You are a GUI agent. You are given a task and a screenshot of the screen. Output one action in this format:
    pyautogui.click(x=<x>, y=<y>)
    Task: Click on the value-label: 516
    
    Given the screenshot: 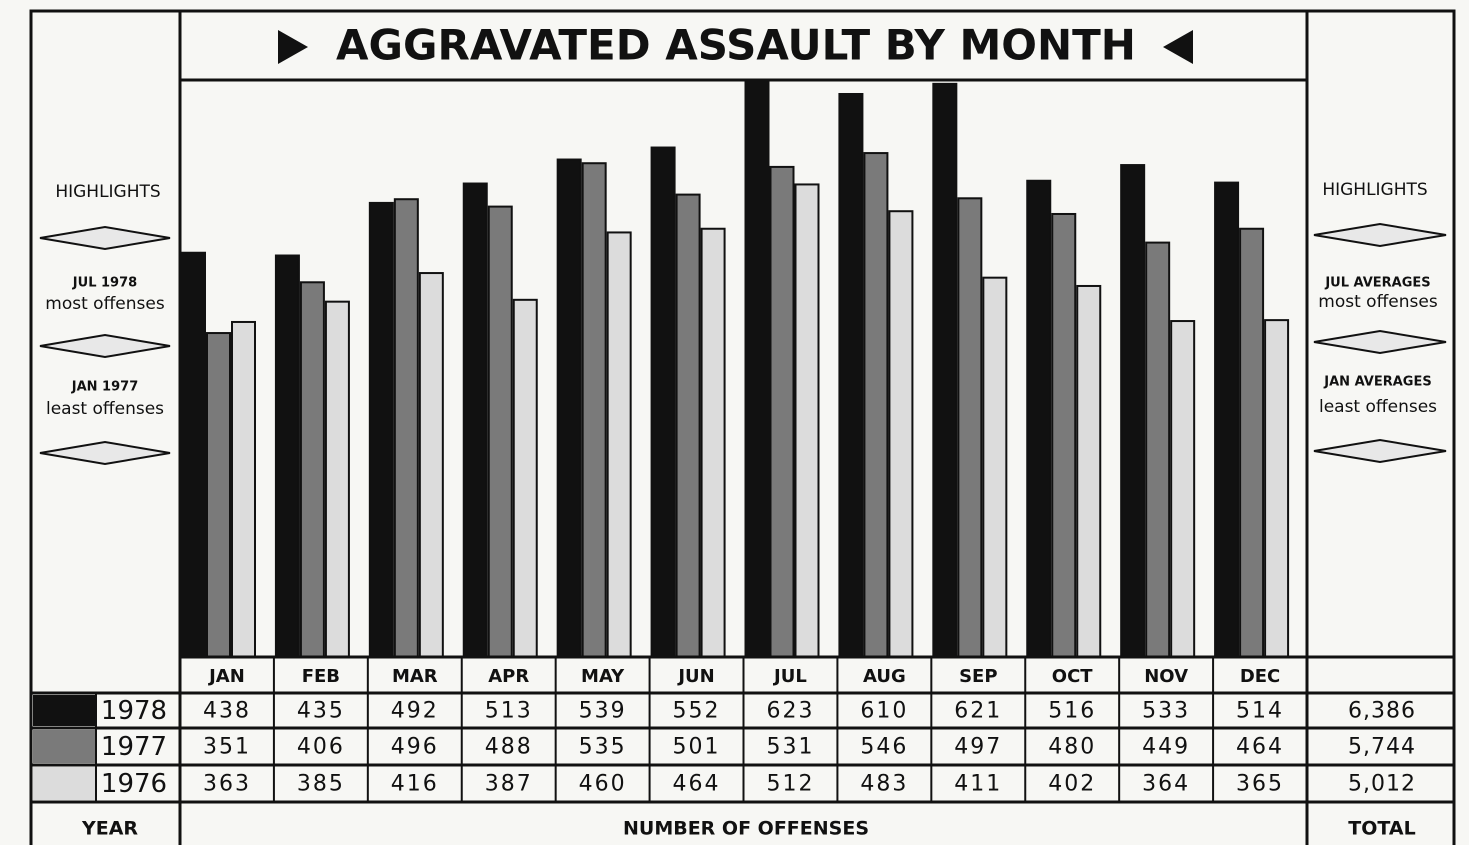 What is the action you would take?
    pyautogui.click(x=1072, y=711)
    